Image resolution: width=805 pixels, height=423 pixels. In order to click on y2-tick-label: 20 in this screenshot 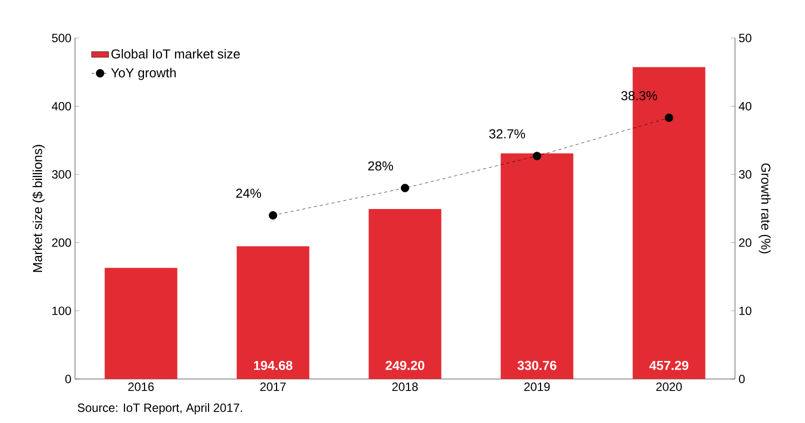, I will do `click(745, 242)`.